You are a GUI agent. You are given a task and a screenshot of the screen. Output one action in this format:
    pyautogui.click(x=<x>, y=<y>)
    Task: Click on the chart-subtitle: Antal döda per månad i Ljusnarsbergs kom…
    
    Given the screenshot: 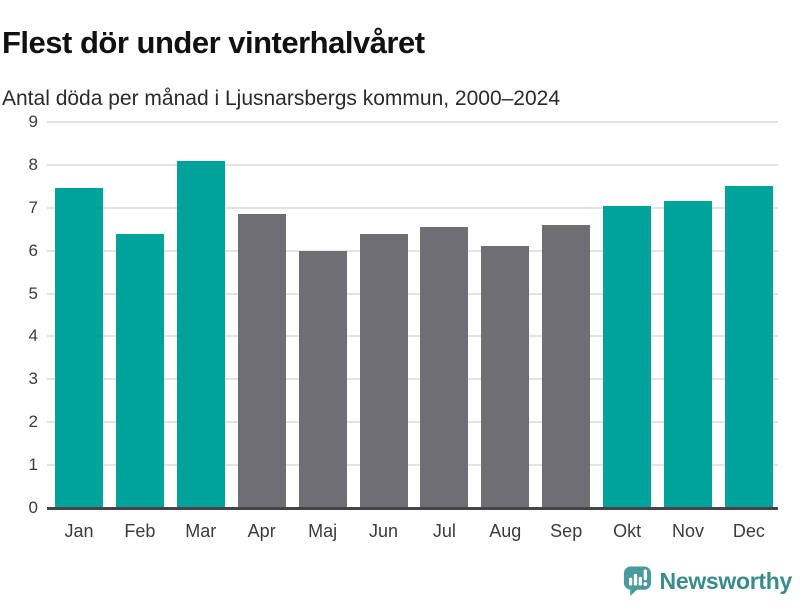 What is the action you would take?
    pyautogui.click(x=281, y=98)
    